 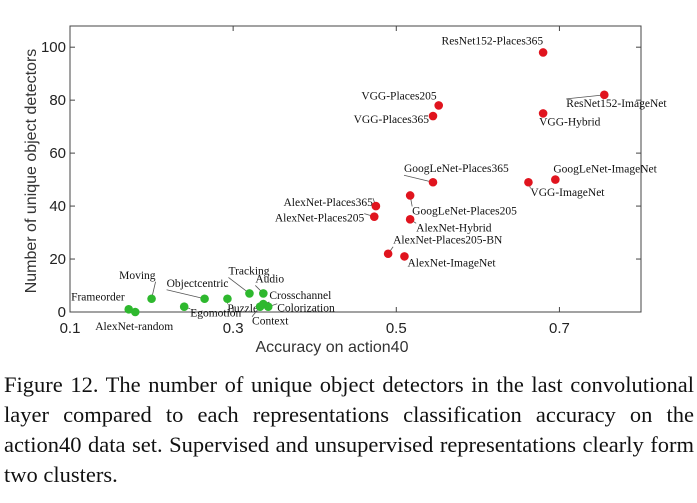 I want to click on point-label: AlexNet-Hybrid, so click(x=454, y=228).